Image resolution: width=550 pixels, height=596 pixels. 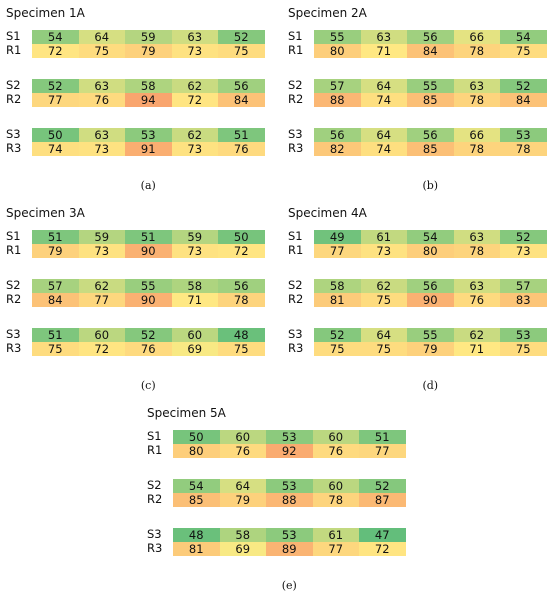 What do you see at coordinates (382, 535) in the screenshot?
I see `heatmap-cell: 47` at bounding box center [382, 535].